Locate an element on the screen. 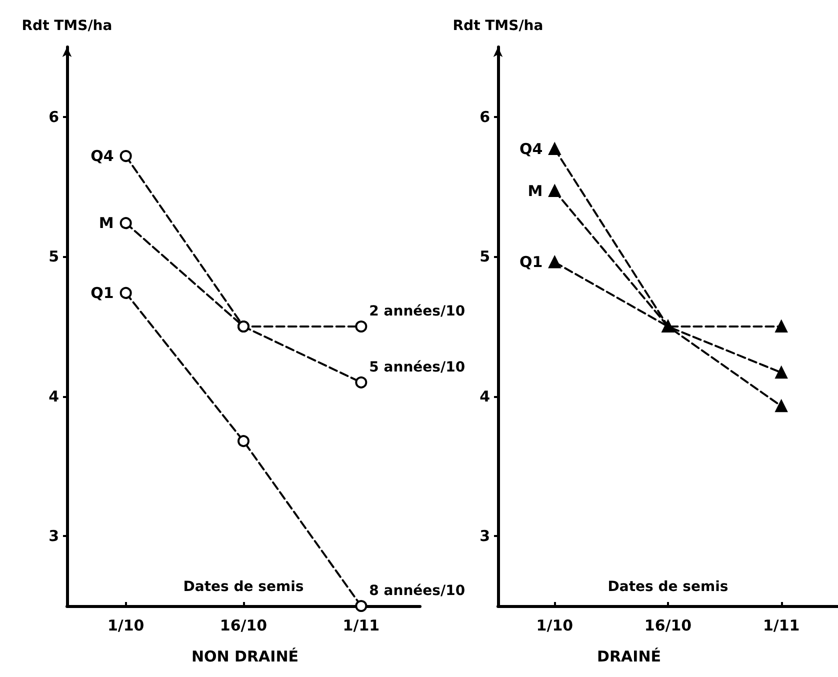 The width and height of the screenshot is (838, 677). annotation: 8 années/10 is located at coordinates (417, 591).